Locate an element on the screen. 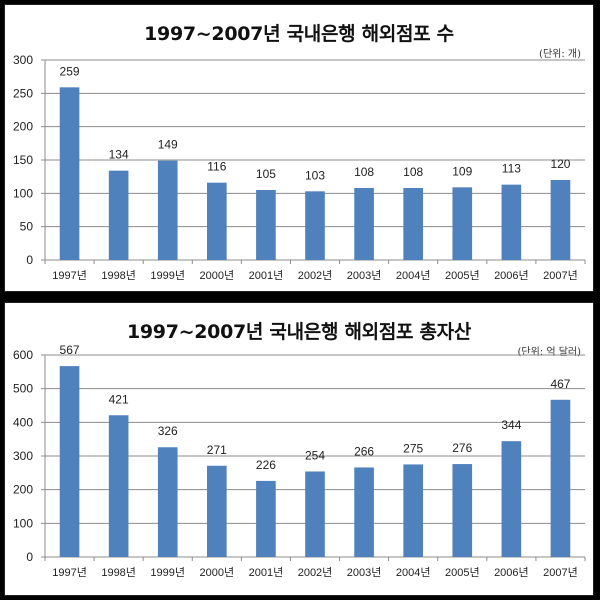 Image resolution: width=600 pixels, height=600 pixels. bar-value-label: 254 is located at coordinates (315, 455).